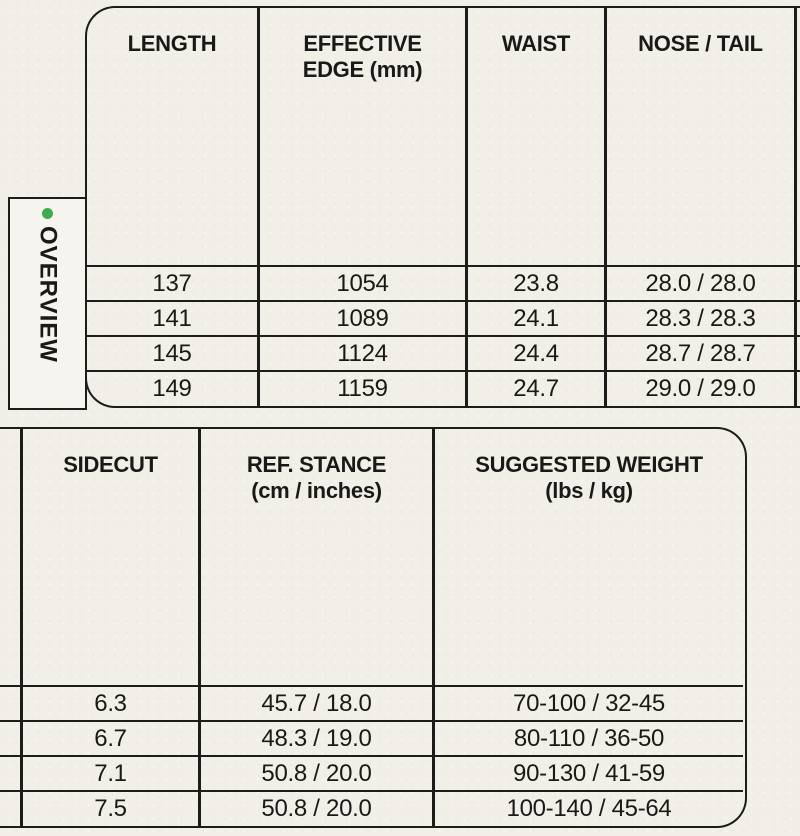  I want to click on length-value: 149, so click(172, 388).